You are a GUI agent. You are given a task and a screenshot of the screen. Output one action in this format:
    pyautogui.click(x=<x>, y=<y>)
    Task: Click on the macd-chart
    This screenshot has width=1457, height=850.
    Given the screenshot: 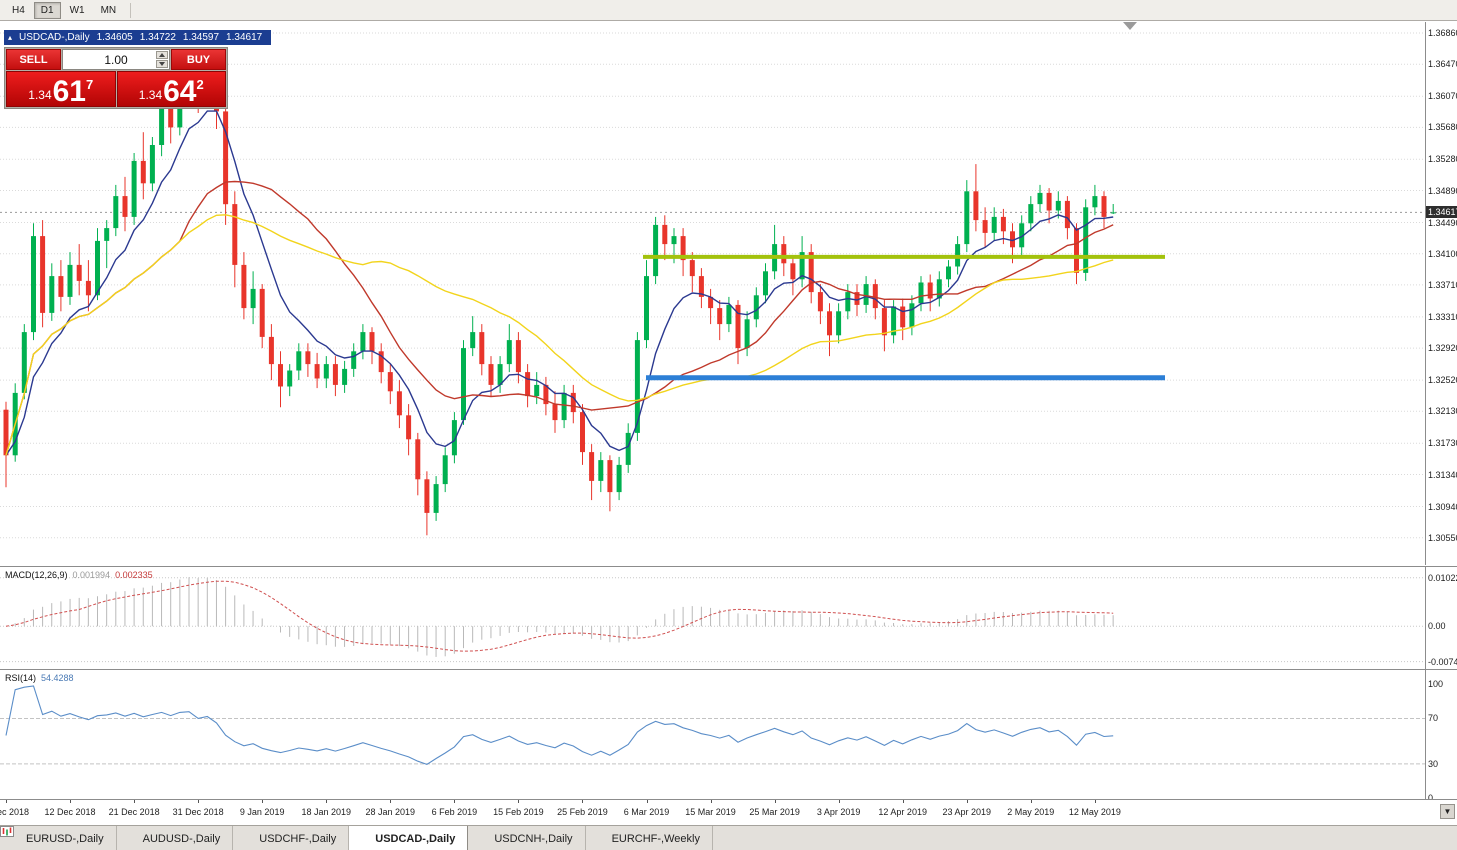 What is the action you would take?
    pyautogui.click(x=712, y=618)
    